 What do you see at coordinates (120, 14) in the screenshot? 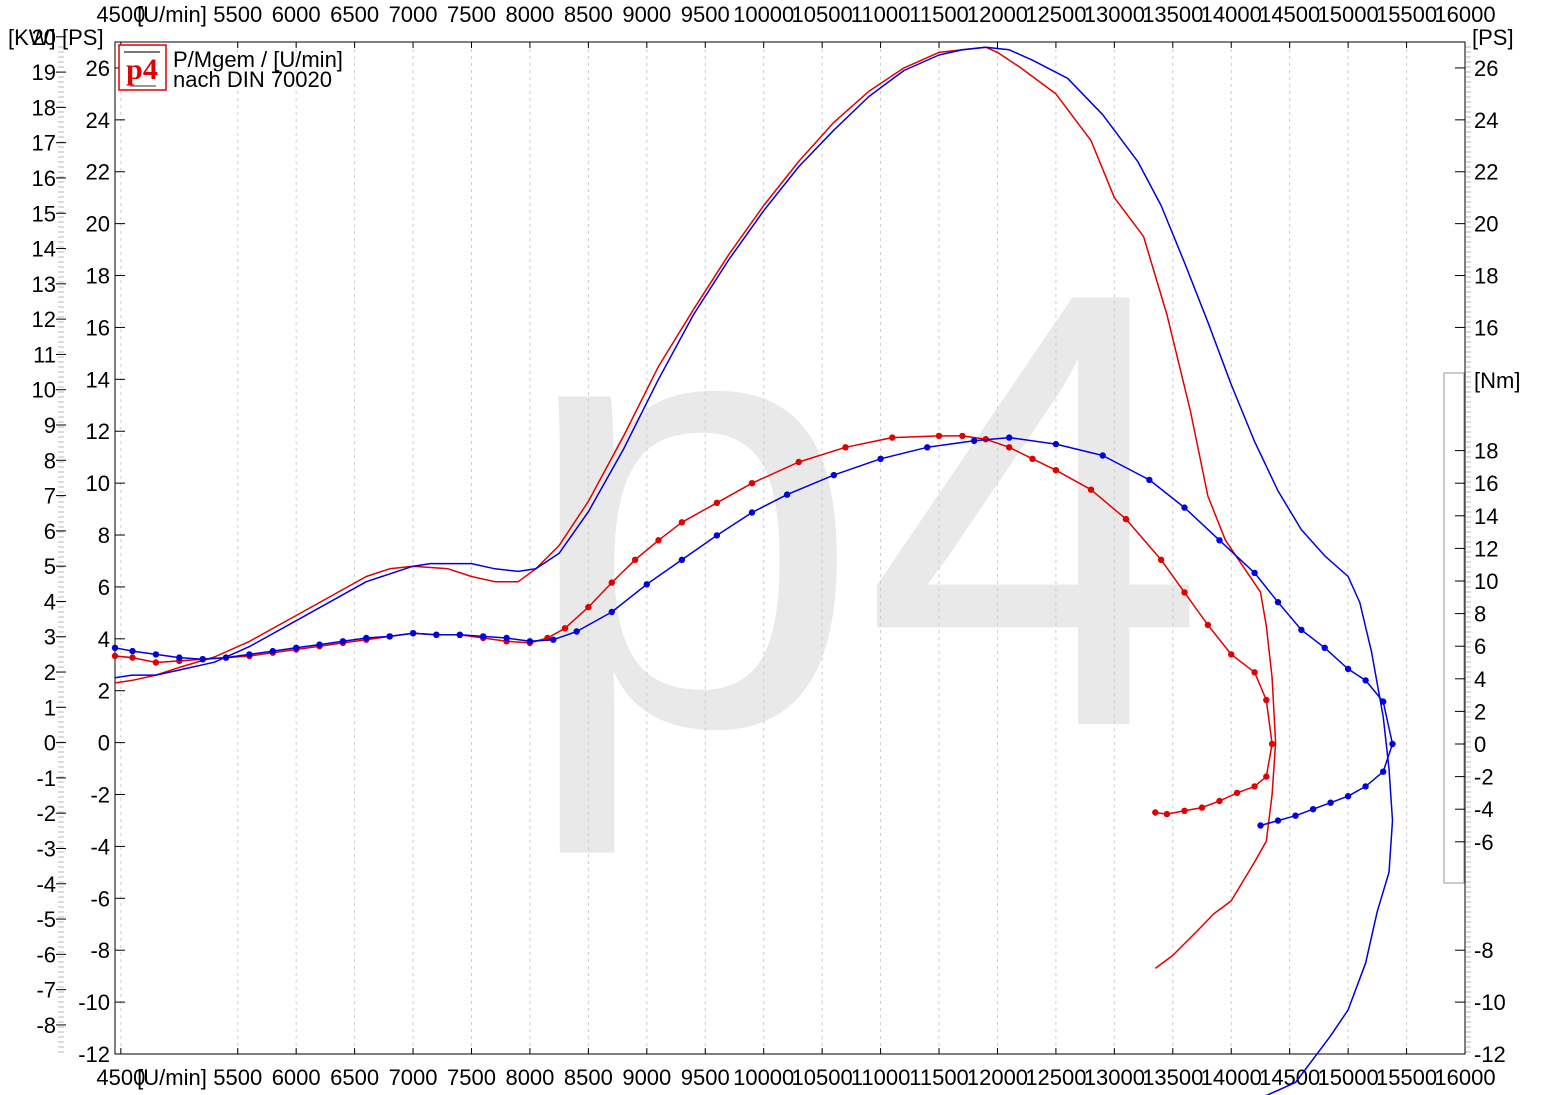
I see `x-tick-label-top: 4500` at bounding box center [120, 14].